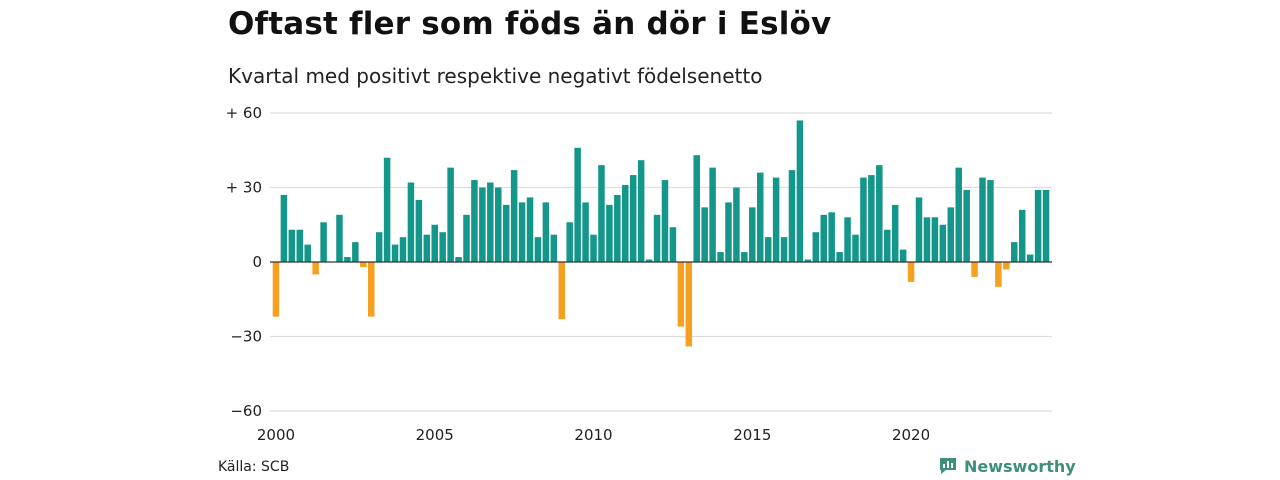 The height and width of the screenshot is (480, 1280). What do you see at coordinates (435, 435) in the screenshot?
I see `x-tick-label: 2005` at bounding box center [435, 435].